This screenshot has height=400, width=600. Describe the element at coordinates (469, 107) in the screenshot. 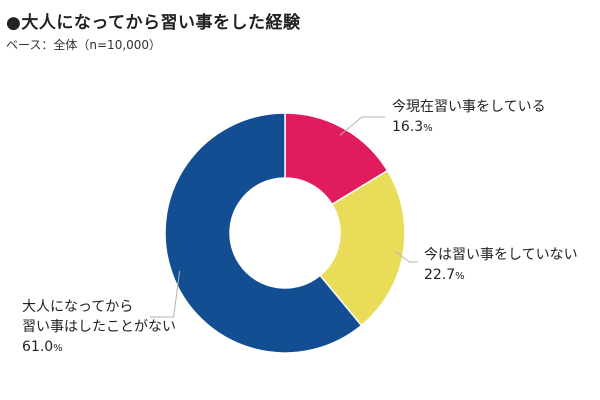

I see `slice-label-text: 今現在習い事をしている` at that location.